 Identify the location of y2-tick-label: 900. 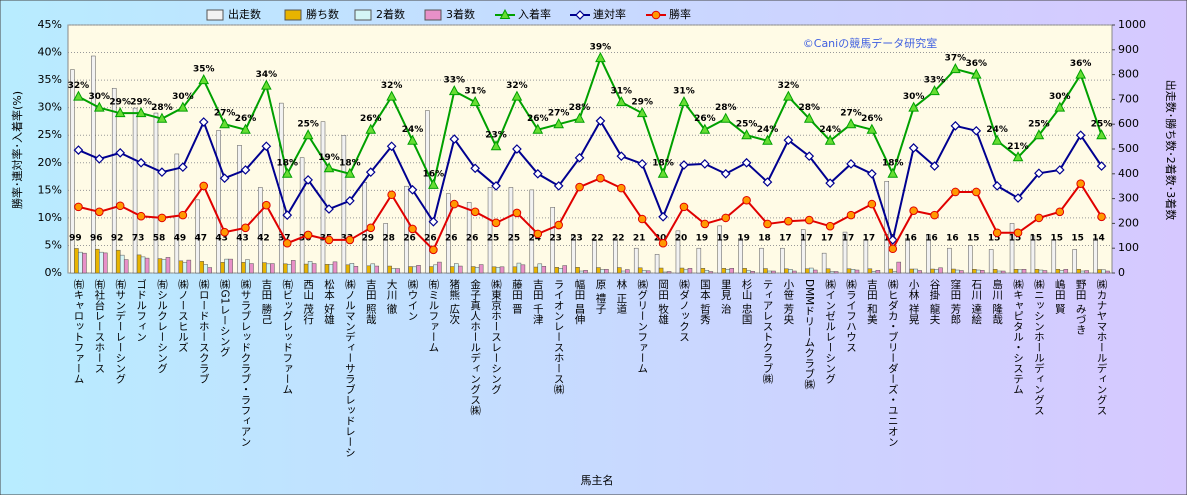
(1128, 49).